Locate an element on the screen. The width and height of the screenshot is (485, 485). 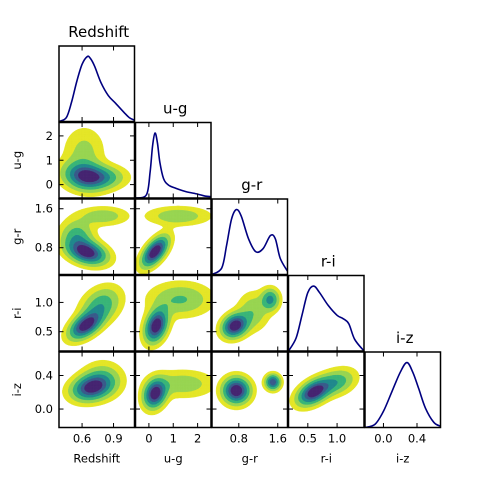
x-tick-label: 0.0 is located at coordinates (383, 439).